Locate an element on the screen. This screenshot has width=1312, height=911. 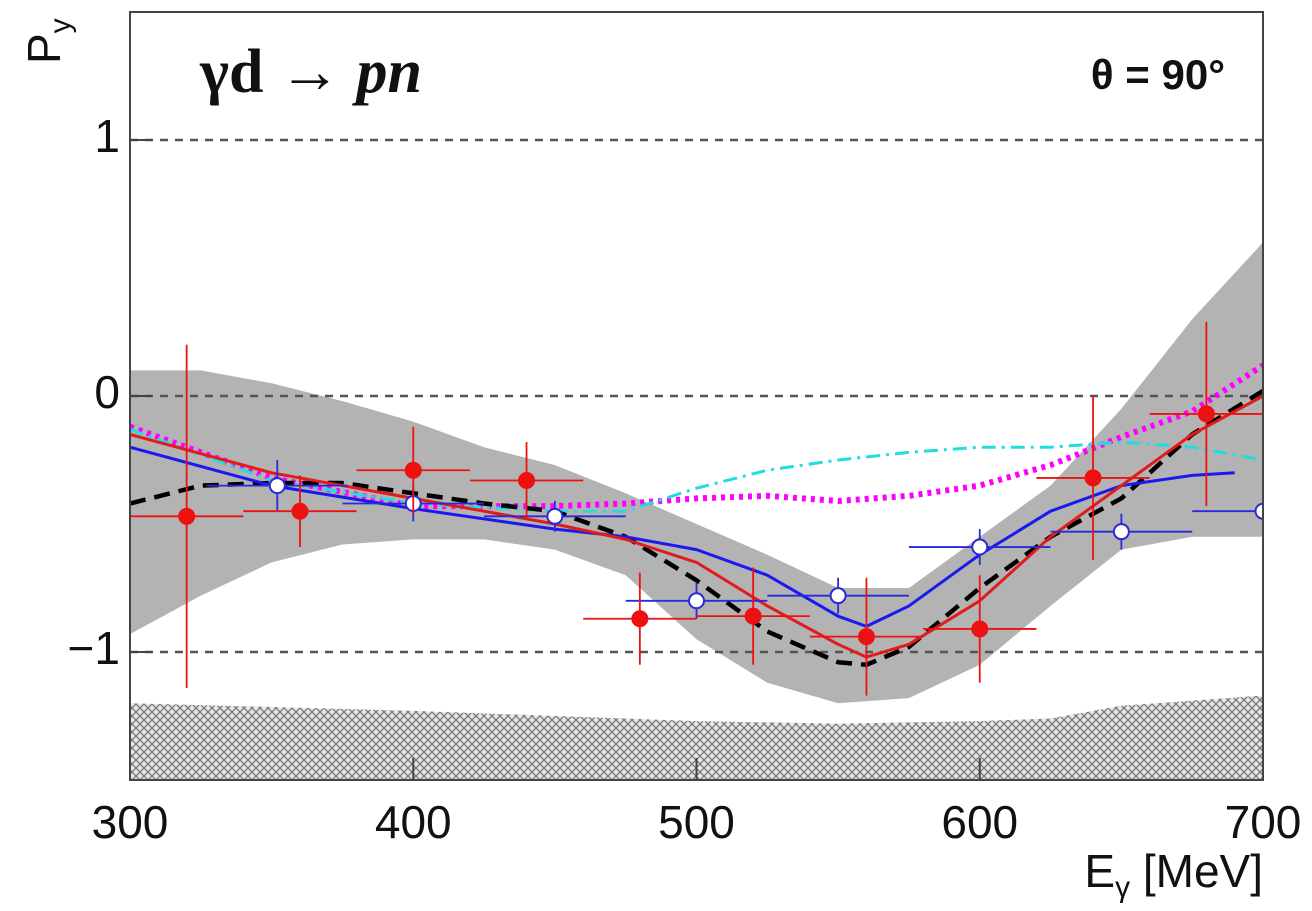
label-part: y is located at coordinates (60, 25).